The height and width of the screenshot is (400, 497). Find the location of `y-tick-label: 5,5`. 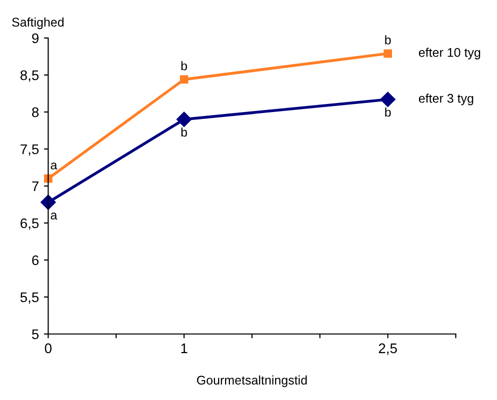

y-tick-label: 5,5 is located at coordinates (29, 298).